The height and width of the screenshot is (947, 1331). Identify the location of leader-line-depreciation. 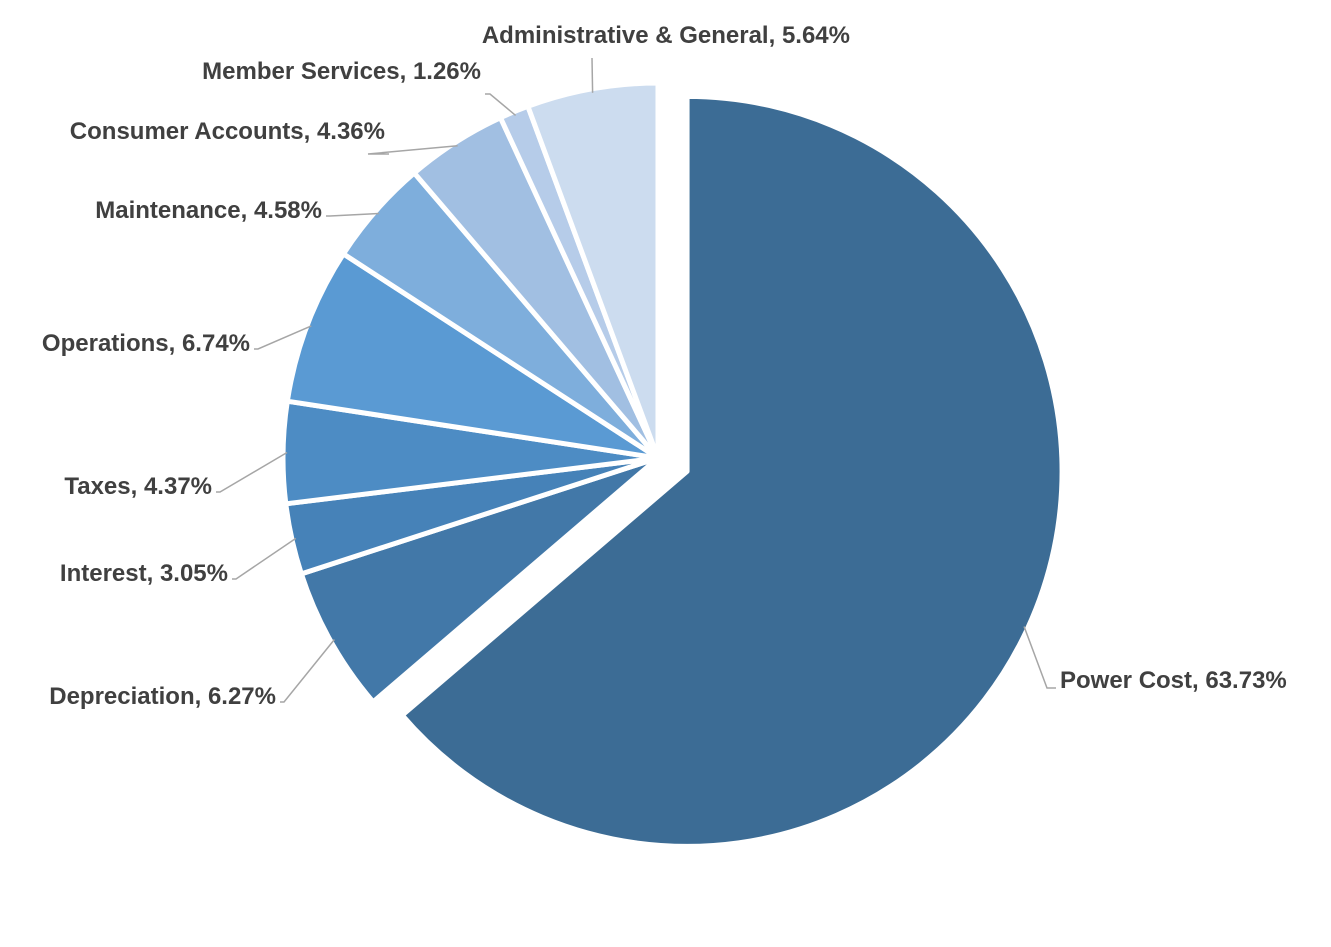
(308, 671).